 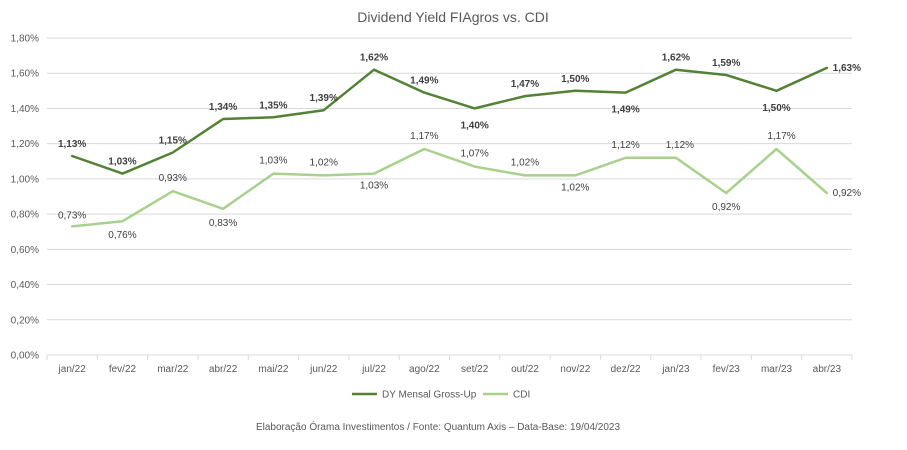 What do you see at coordinates (847, 68) in the screenshot?
I see `data-label-dy: 1,63%` at bounding box center [847, 68].